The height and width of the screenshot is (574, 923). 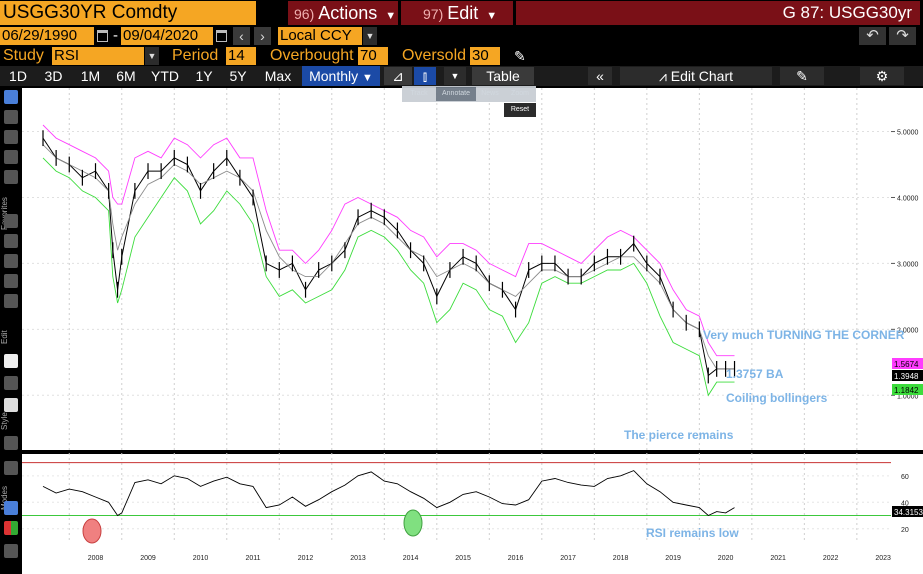 I want to click on trendline-icon, so click(x=11, y=117).